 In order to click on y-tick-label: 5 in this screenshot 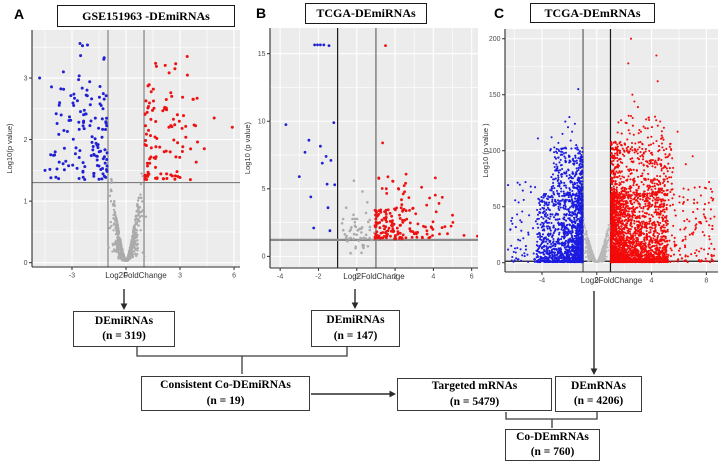, I will do `click(264, 189)`.